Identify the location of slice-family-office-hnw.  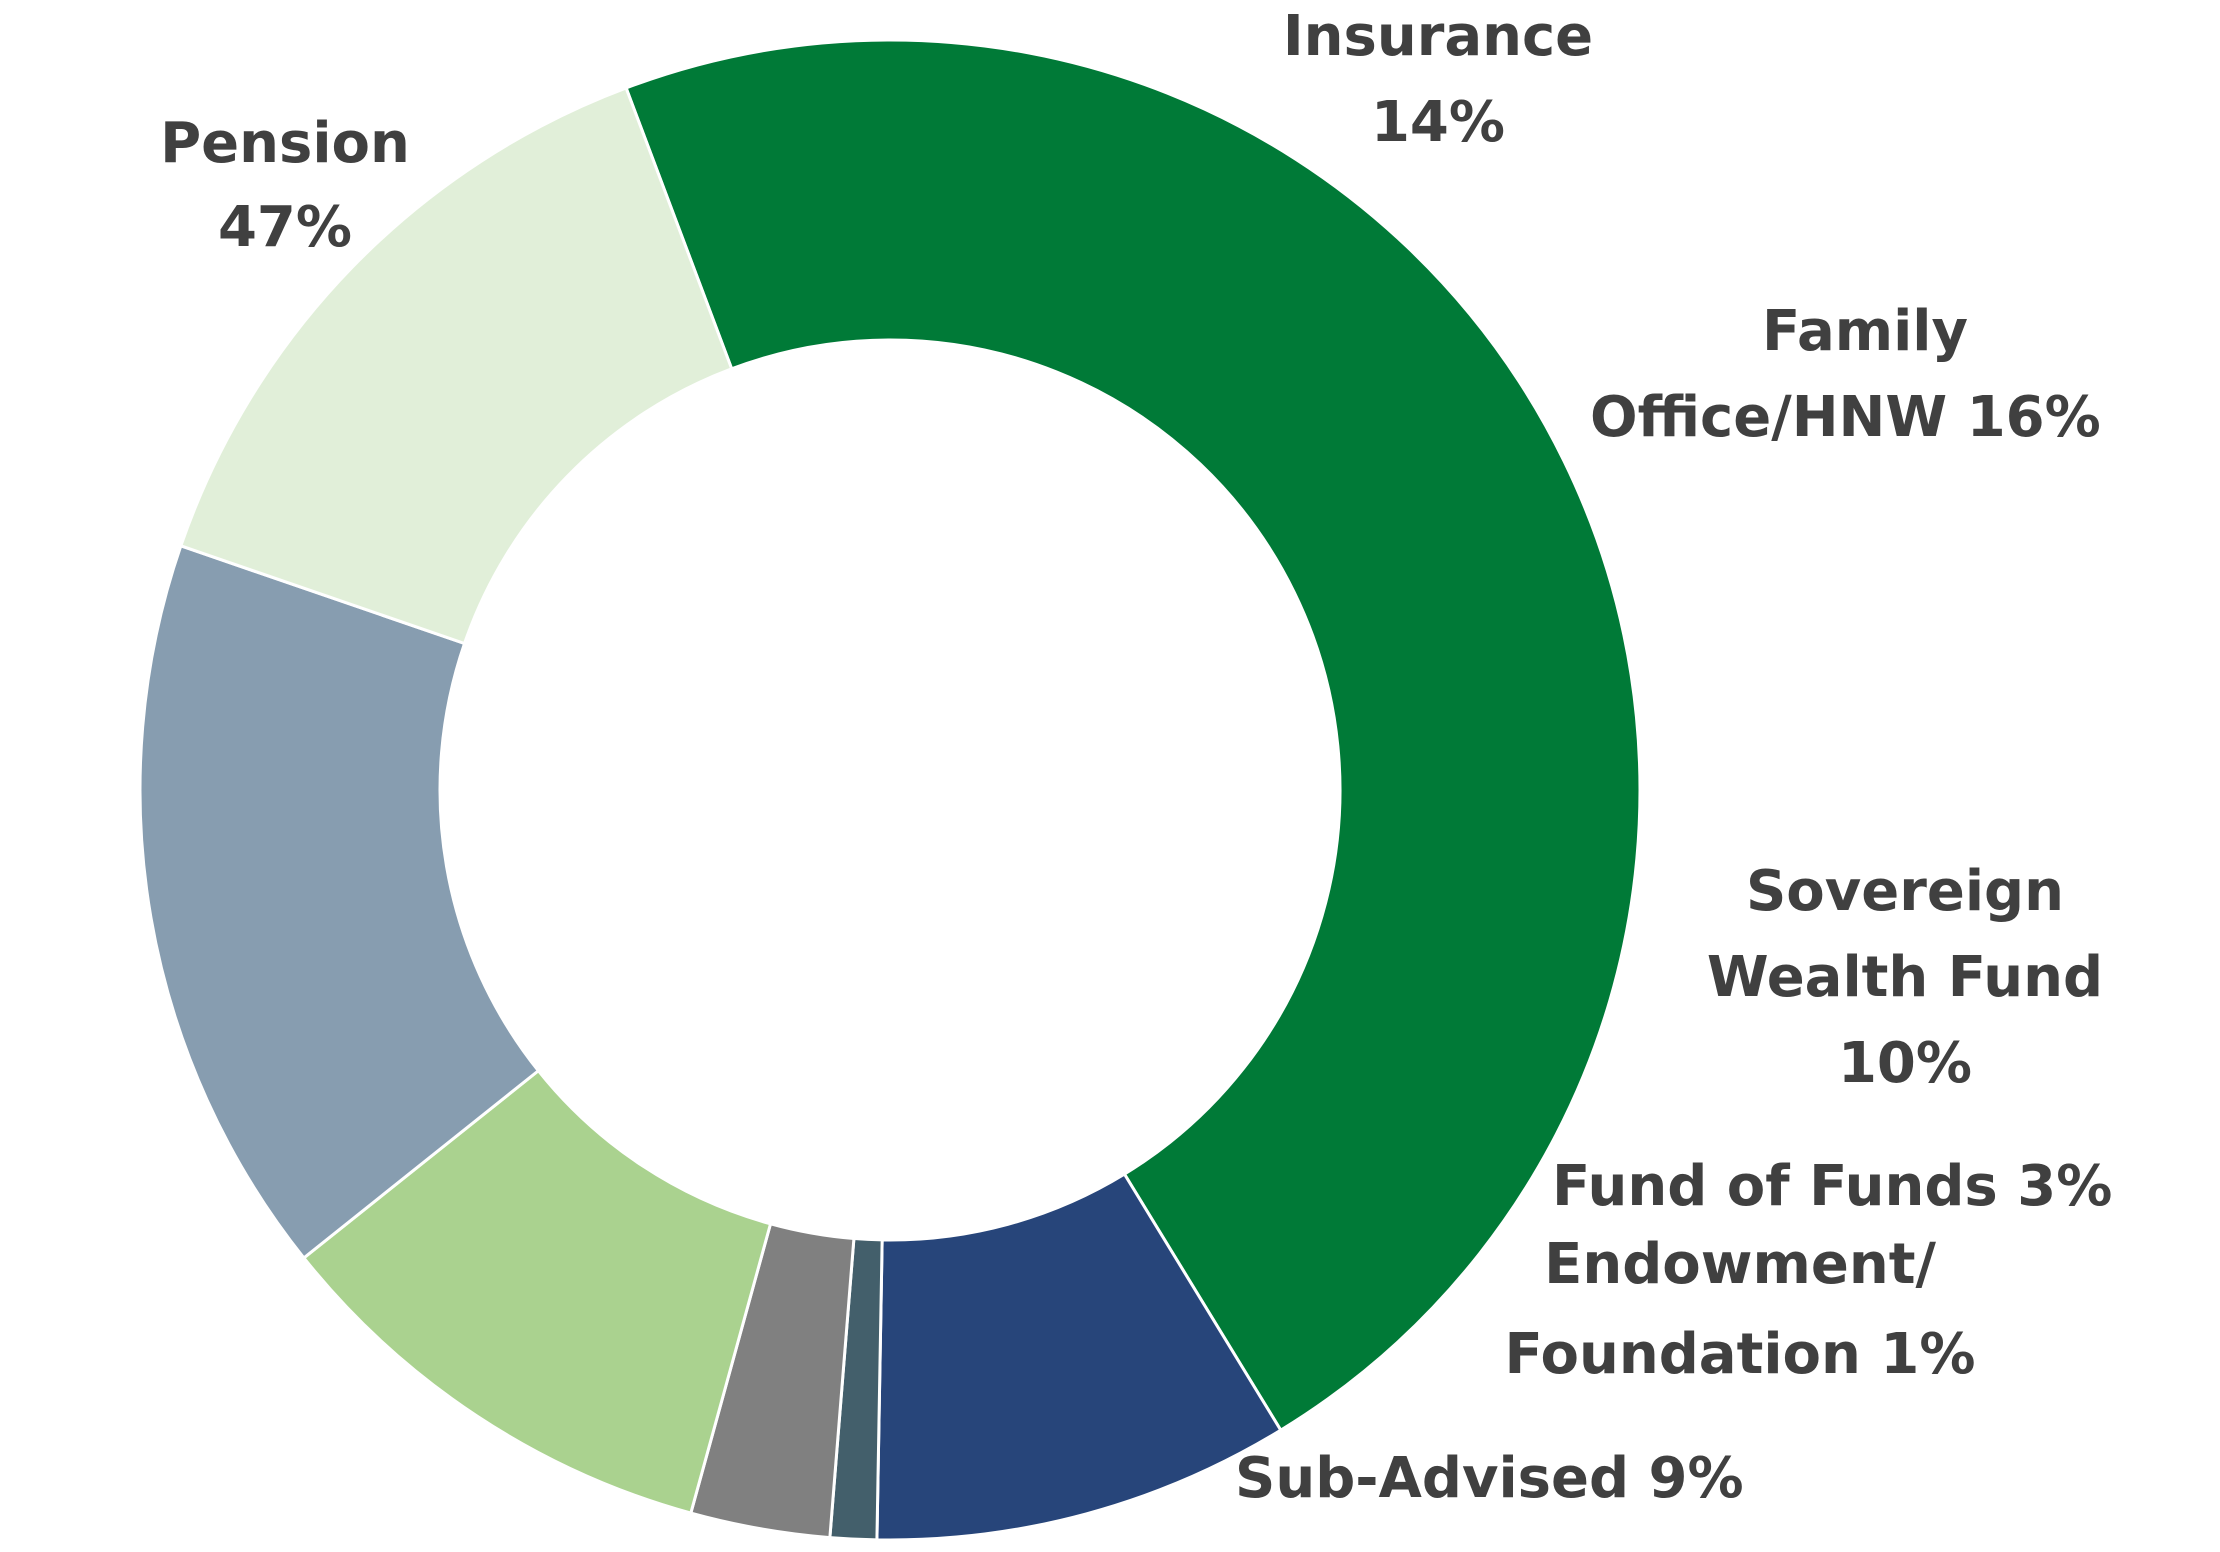
(339, 902).